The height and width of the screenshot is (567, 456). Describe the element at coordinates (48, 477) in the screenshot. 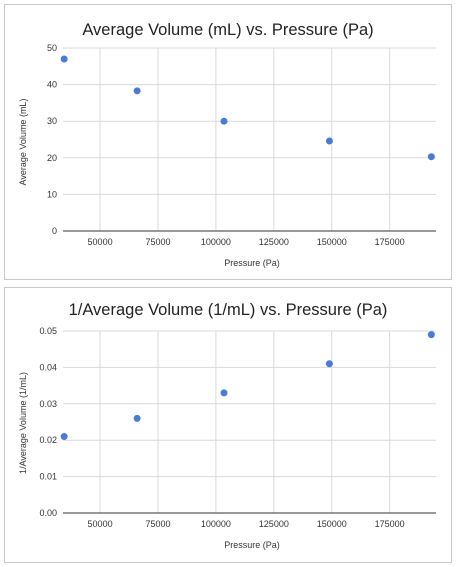

I see `y-tick-label: 0.01` at that location.